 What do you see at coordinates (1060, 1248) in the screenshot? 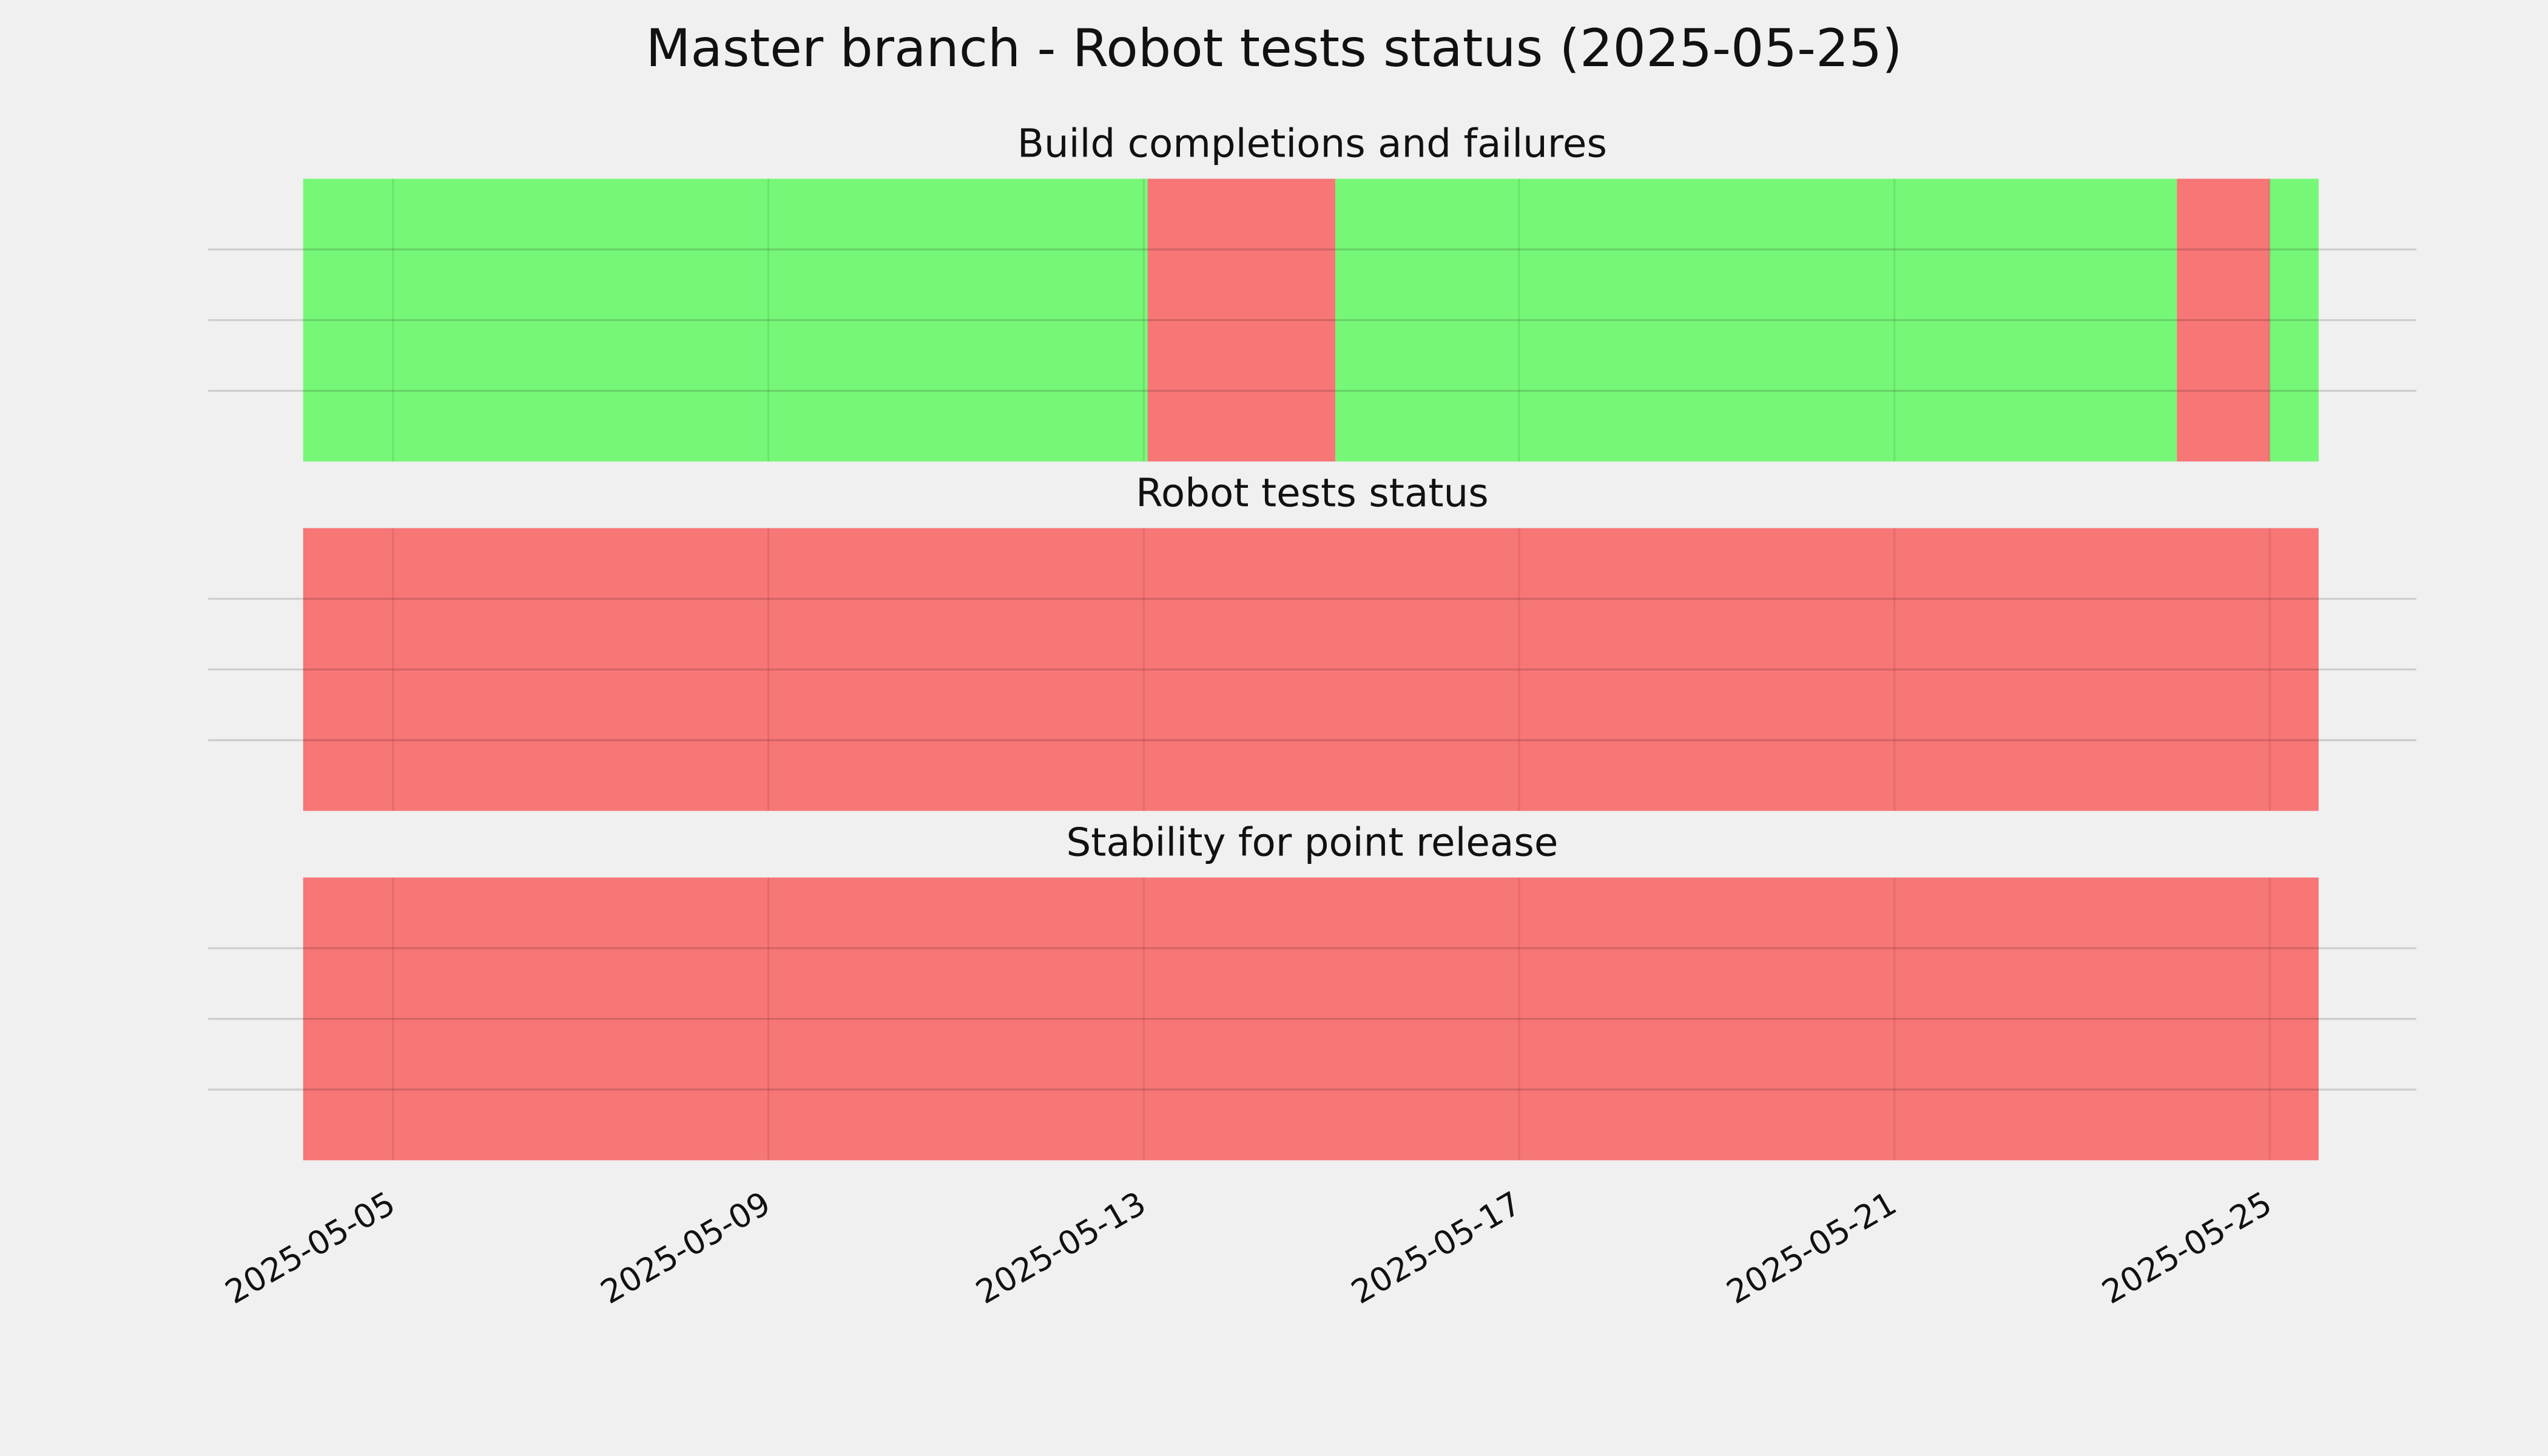
I see `x-tick-label: 2025-05-13` at bounding box center [1060, 1248].